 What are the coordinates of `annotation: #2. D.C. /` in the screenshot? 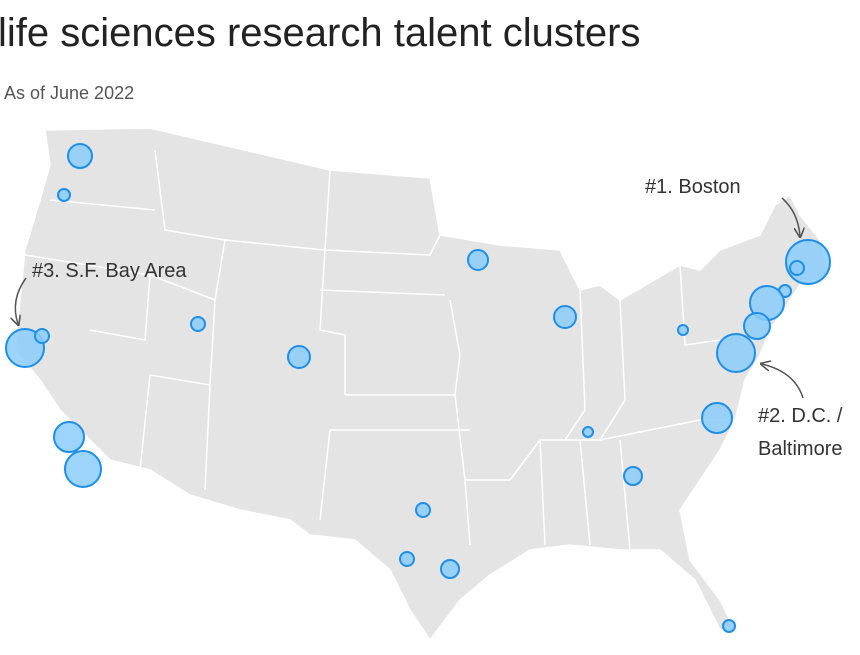 It's located at (800, 416).